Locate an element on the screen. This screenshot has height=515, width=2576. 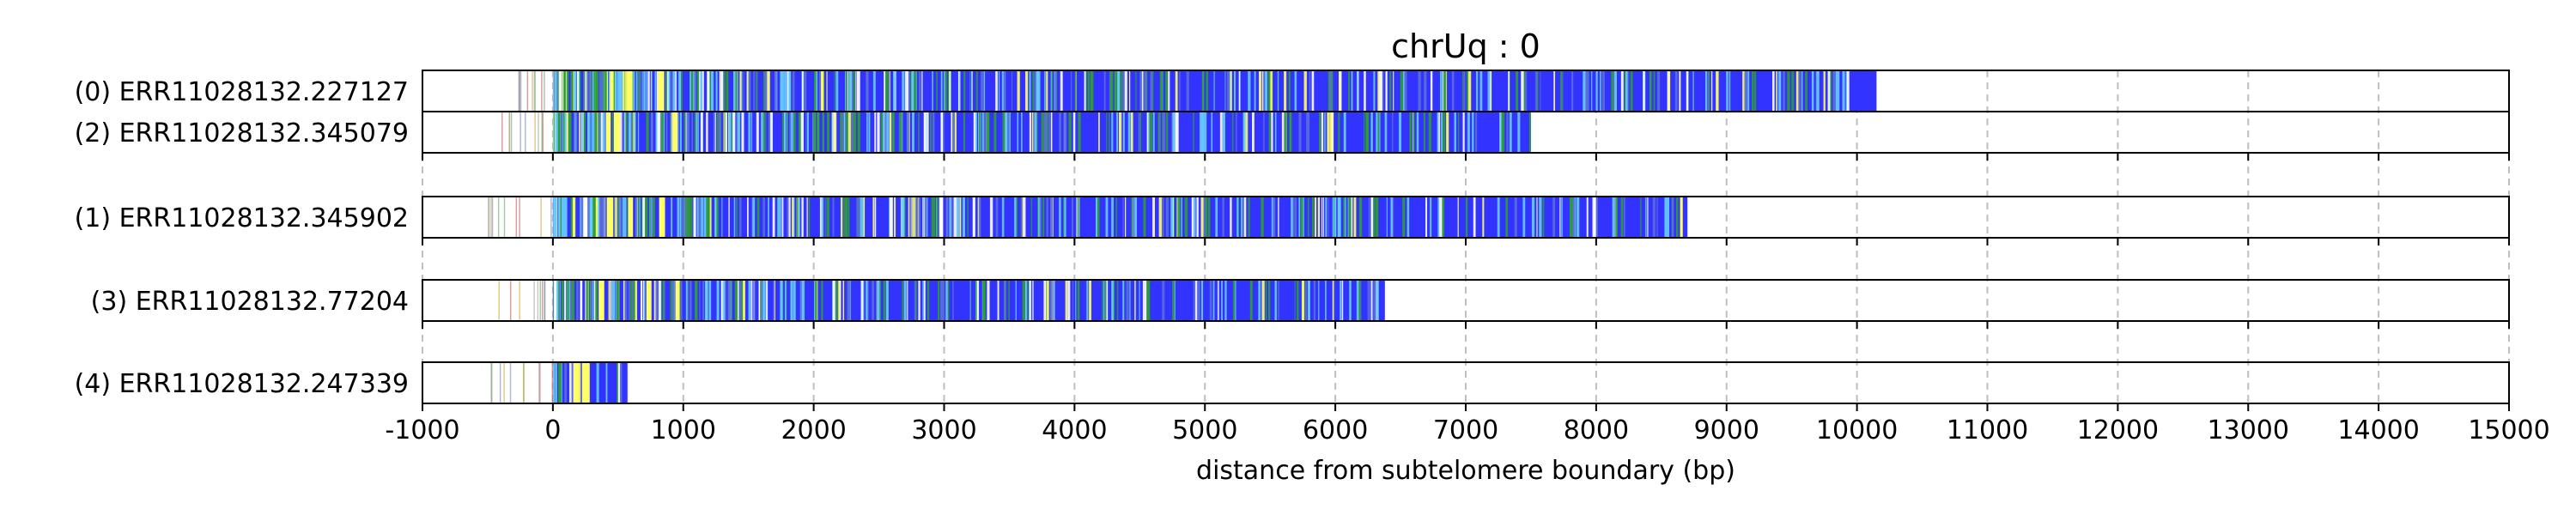
x-tick-label: 2000 is located at coordinates (813, 430).